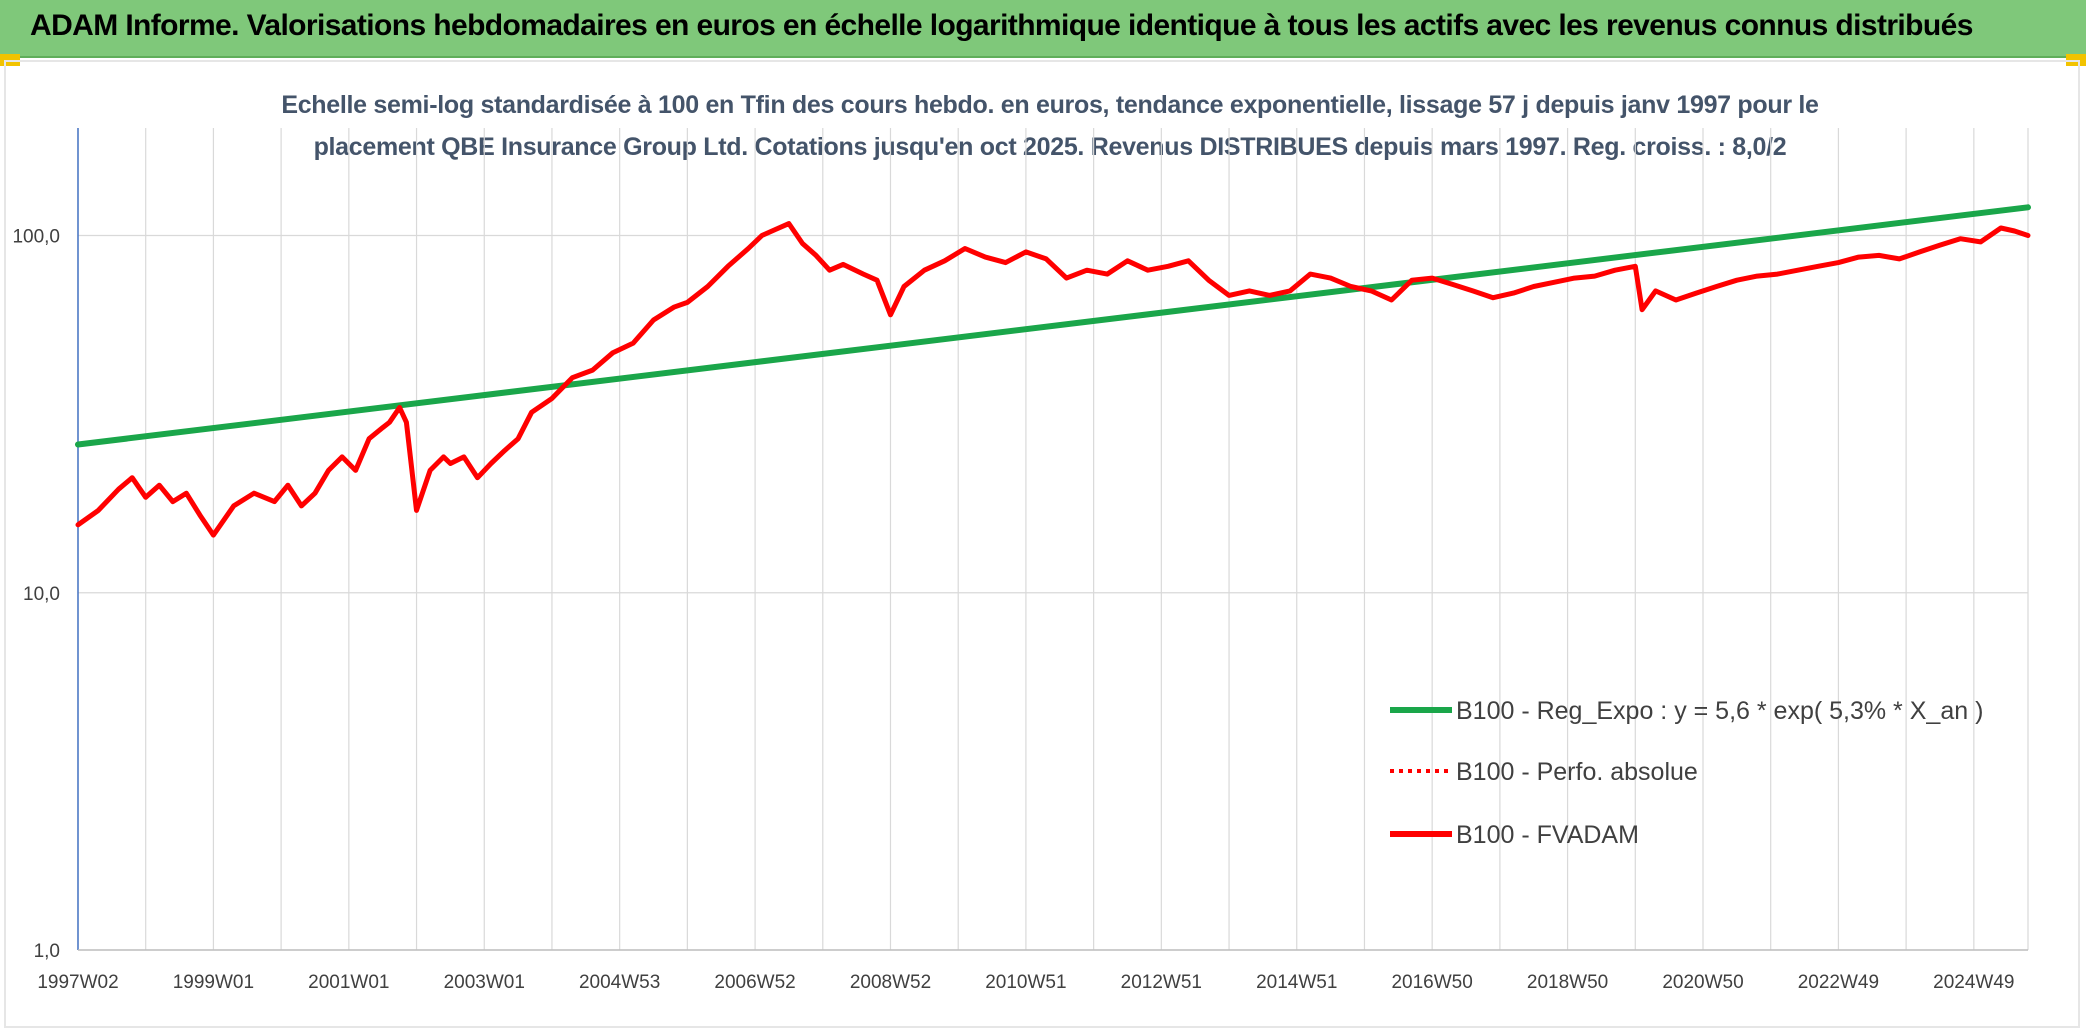  Describe the element at coordinates (1577, 772) in the screenshot. I see `legend-label: B100 - Perfo. absolue` at that location.